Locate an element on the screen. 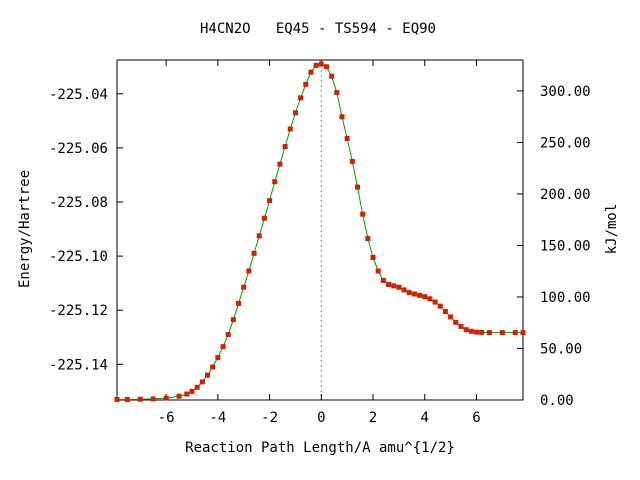 The width and height of the screenshot is (640, 480). y-tick-label: -225.06 is located at coordinates (78, 149).